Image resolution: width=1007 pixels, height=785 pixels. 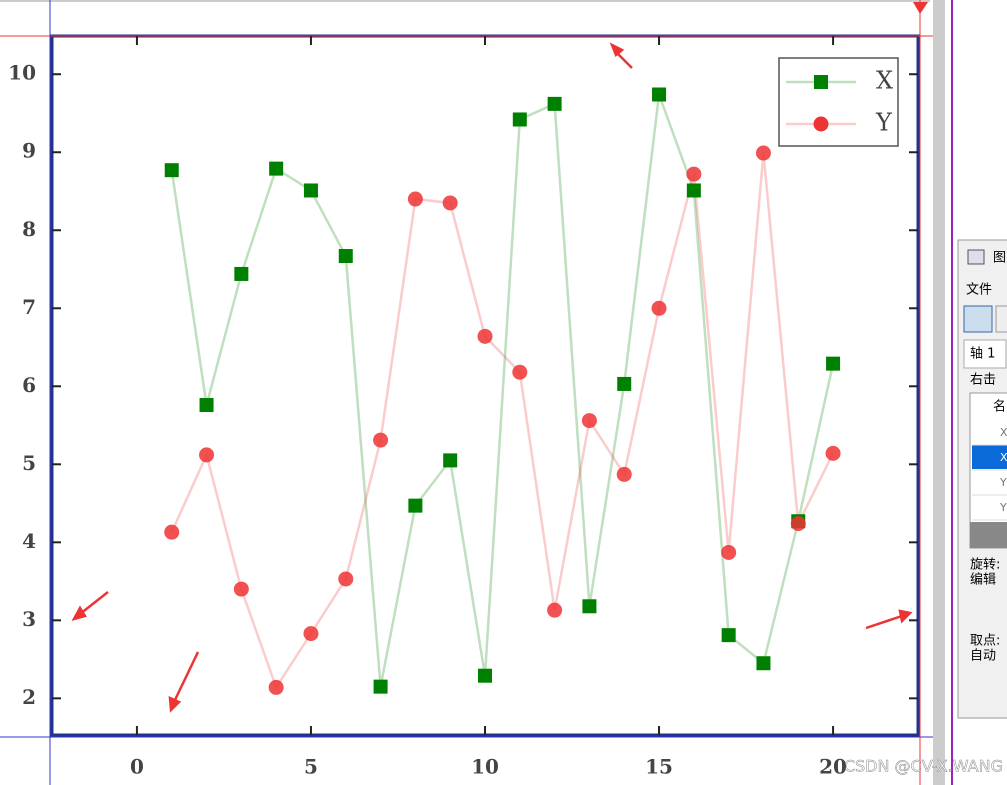 What do you see at coordinates (29, 463) in the screenshot?
I see `y-tick-label: 5` at bounding box center [29, 463].